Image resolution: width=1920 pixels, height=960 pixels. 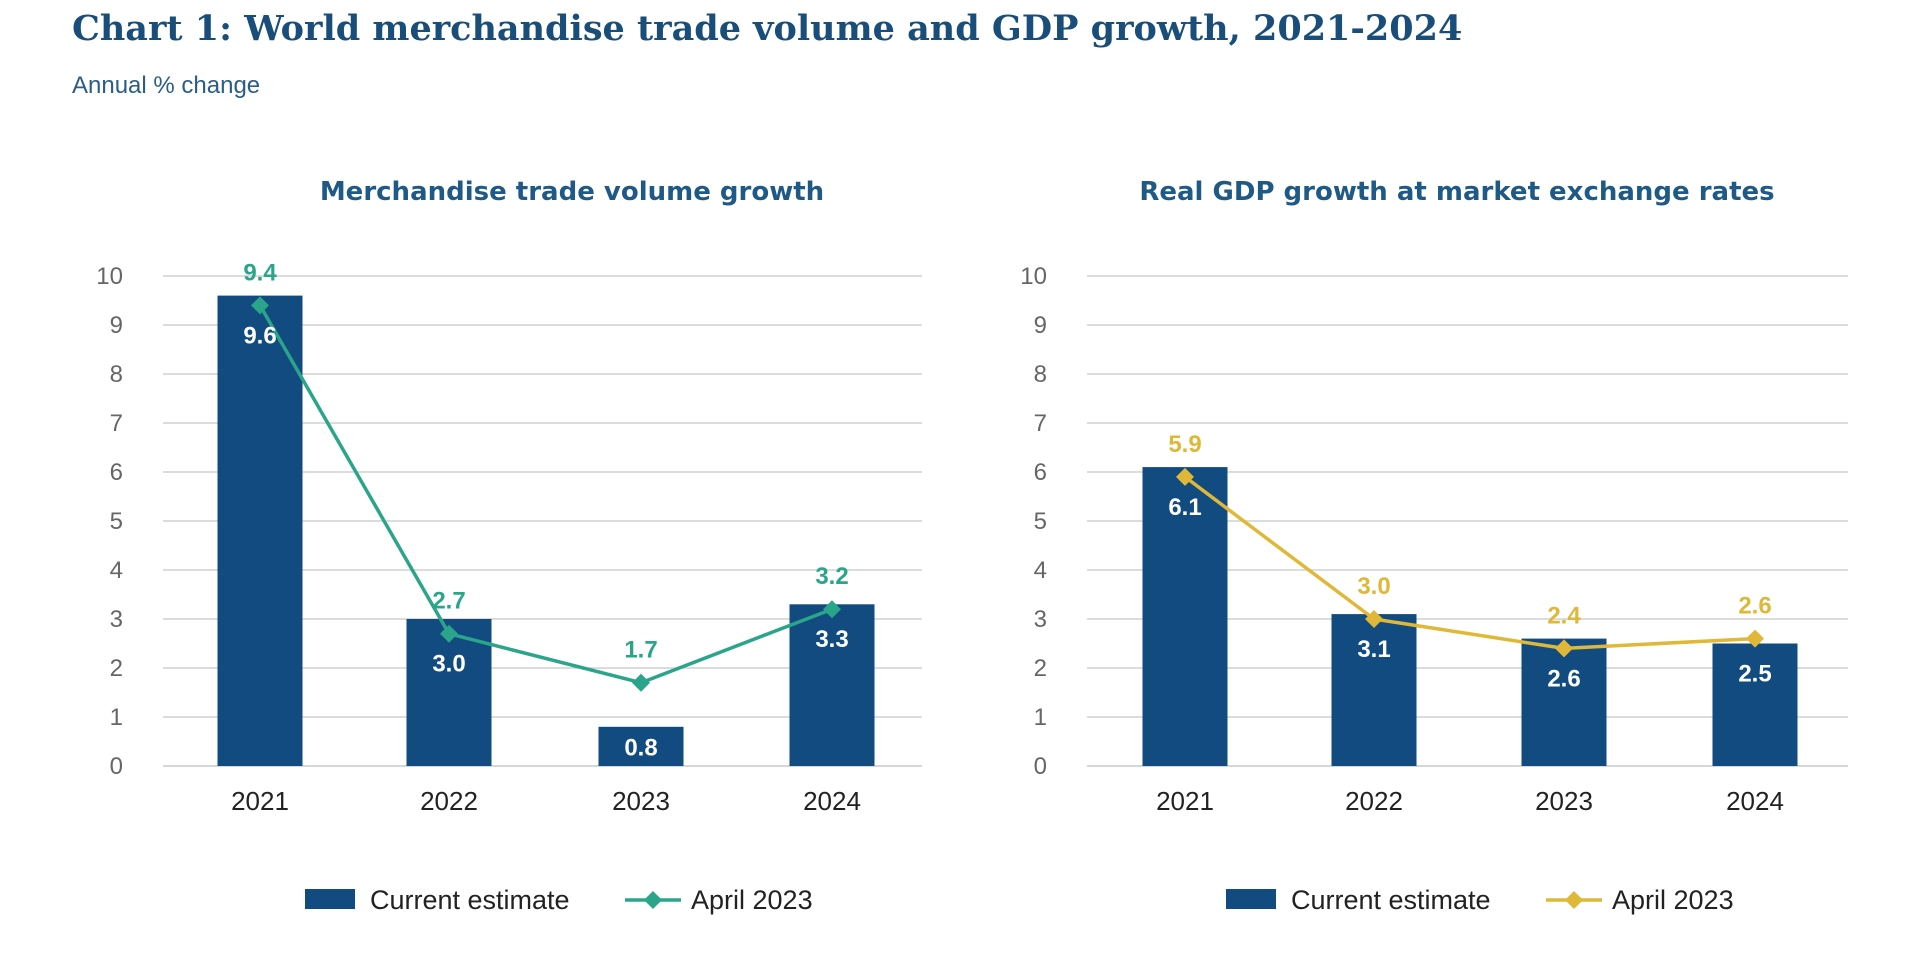 What do you see at coordinates (1563, 678) in the screenshot?
I see `bar-value-label: 2.6` at bounding box center [1563, 678].